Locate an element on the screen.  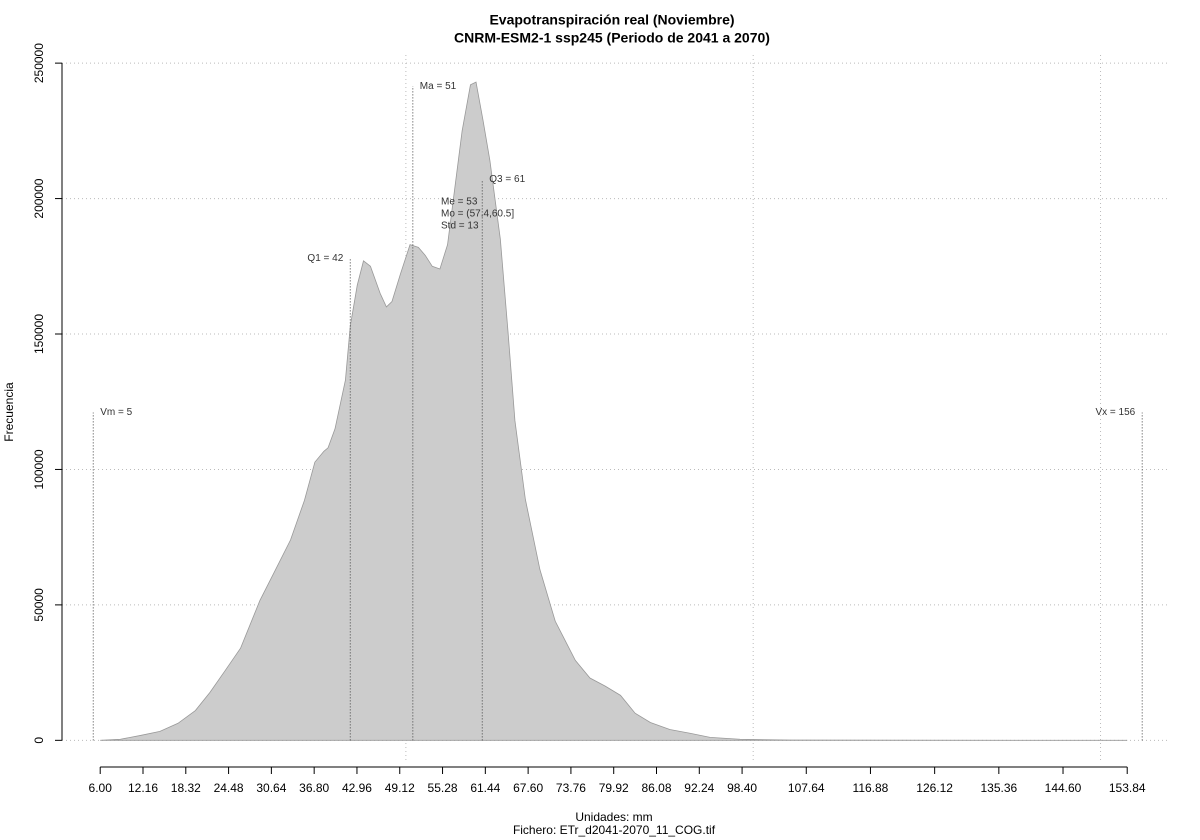
x-tick-label: 92.24 is located at coordinates (699, 788).